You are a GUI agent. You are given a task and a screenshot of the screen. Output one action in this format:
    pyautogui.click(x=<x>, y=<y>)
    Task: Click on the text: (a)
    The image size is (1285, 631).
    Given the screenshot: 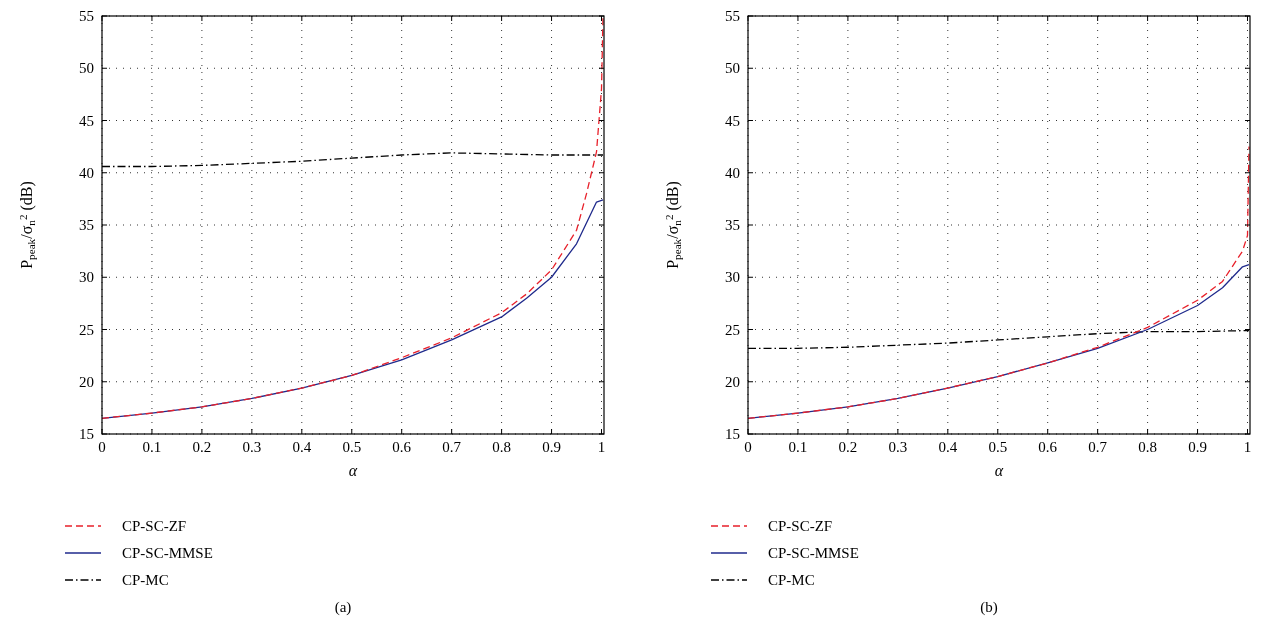 What is the action you would take?
    pyautogui.click(x=343, y=607)
    